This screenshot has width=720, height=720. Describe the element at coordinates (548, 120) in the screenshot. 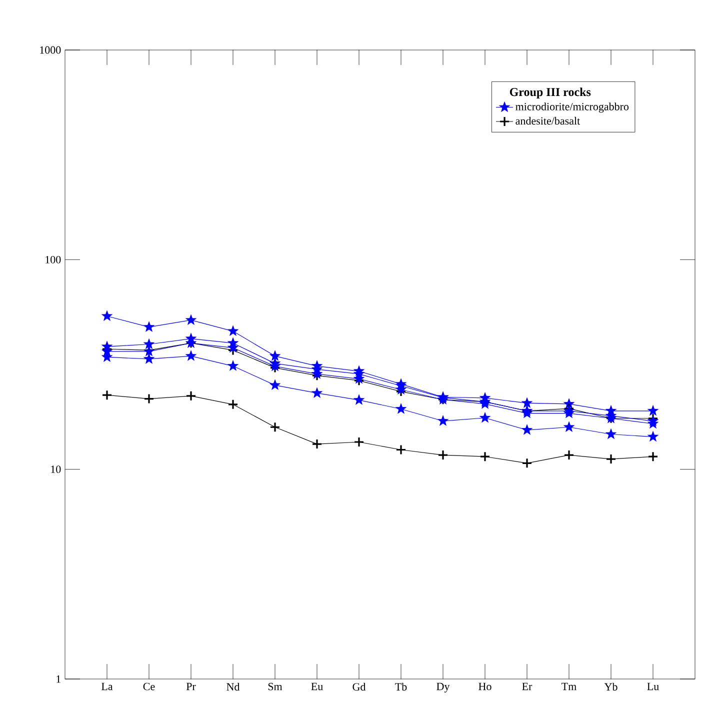

I see `legend-label: andesite/basalt` at that location.